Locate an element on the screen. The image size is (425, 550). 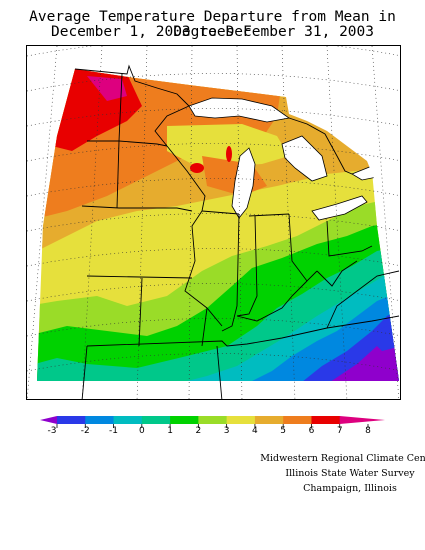
legend-swatches is located at coordinates (212, 420).